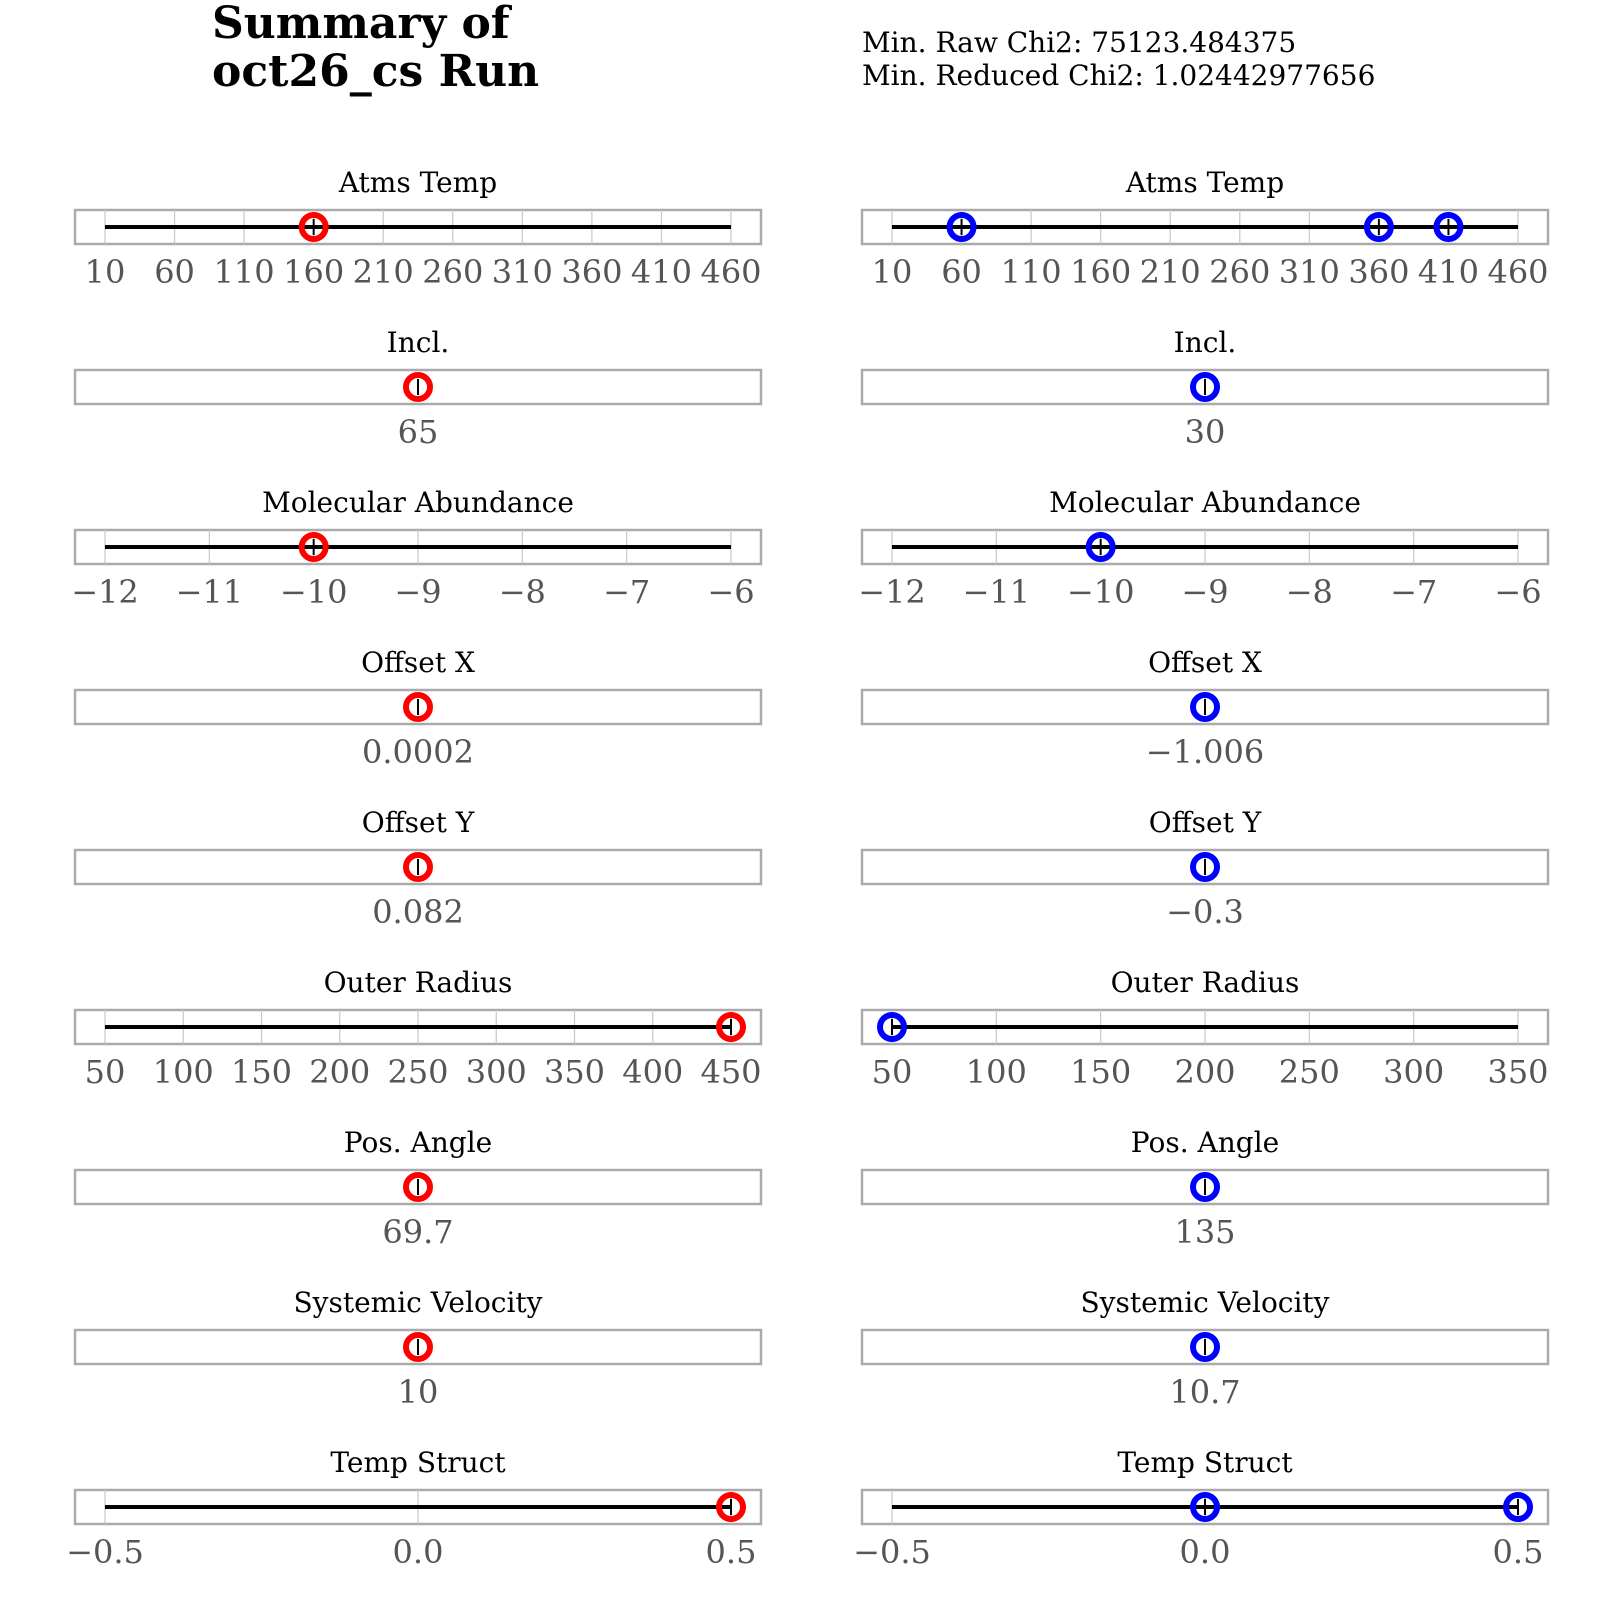 The height and width of the screenshot is (1600, 1600). Describe the element at coordinates (1517, 1072) in the screenshot. I see `right-outer-radius-tick-label-6: 350` at that location.